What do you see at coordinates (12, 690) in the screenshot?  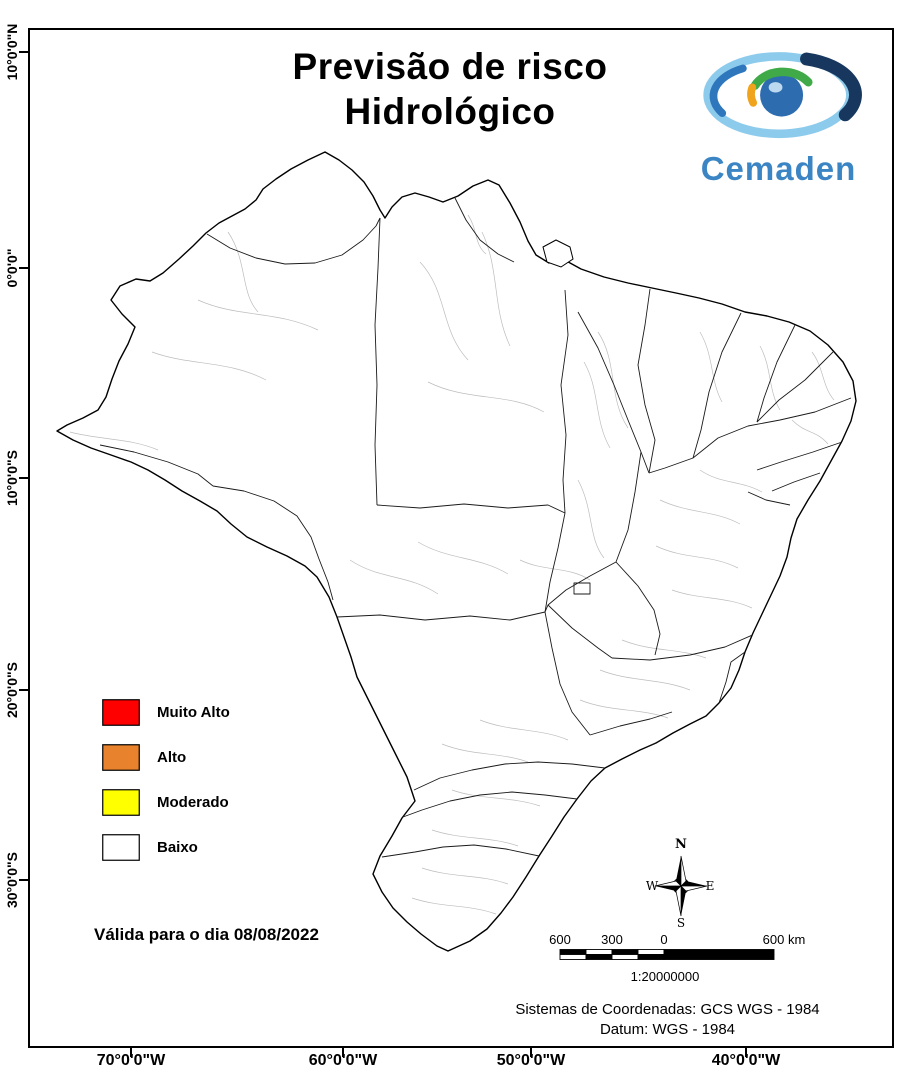 I see `latitude-label: 20°0'0"S` at bounding box center [12, 690].